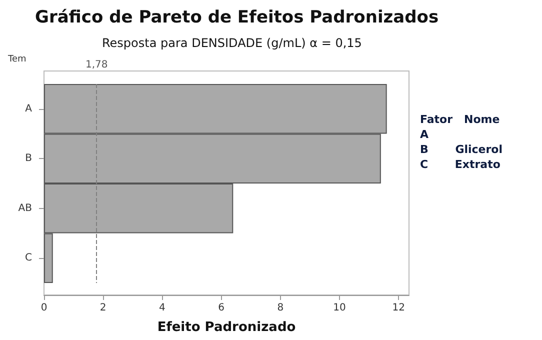 This screenshot has height=340, width=542. Describe the element at coordinates (28, 158) in the screenshot. I see `y-tick-label: B` at that location.